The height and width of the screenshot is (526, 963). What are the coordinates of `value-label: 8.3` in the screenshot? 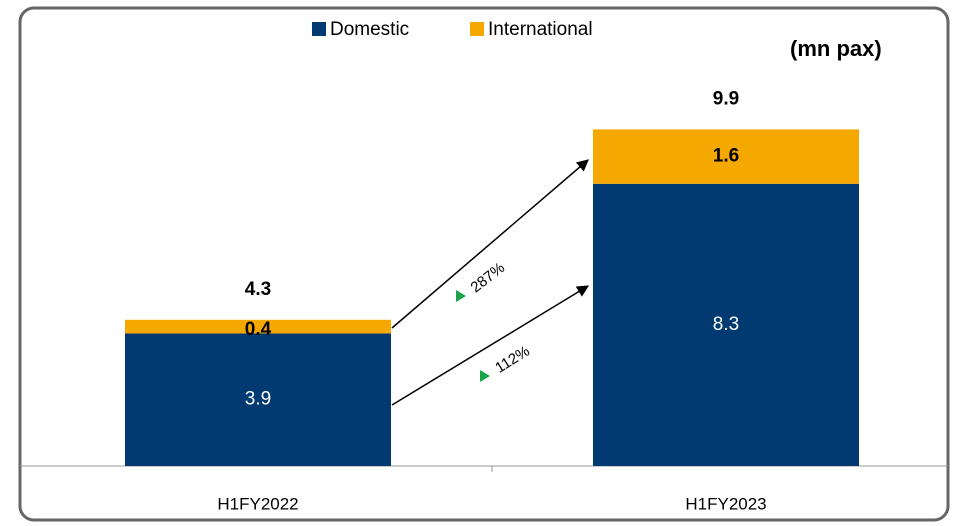 It's located at (726, 324).